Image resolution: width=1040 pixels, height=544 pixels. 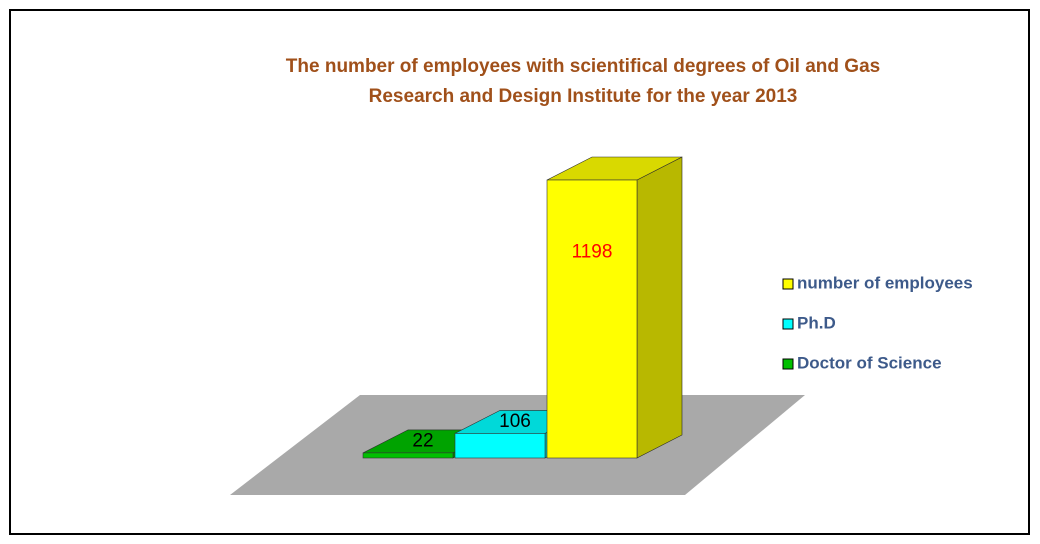 I want to click on bar-side, so click(x=659, y=307).